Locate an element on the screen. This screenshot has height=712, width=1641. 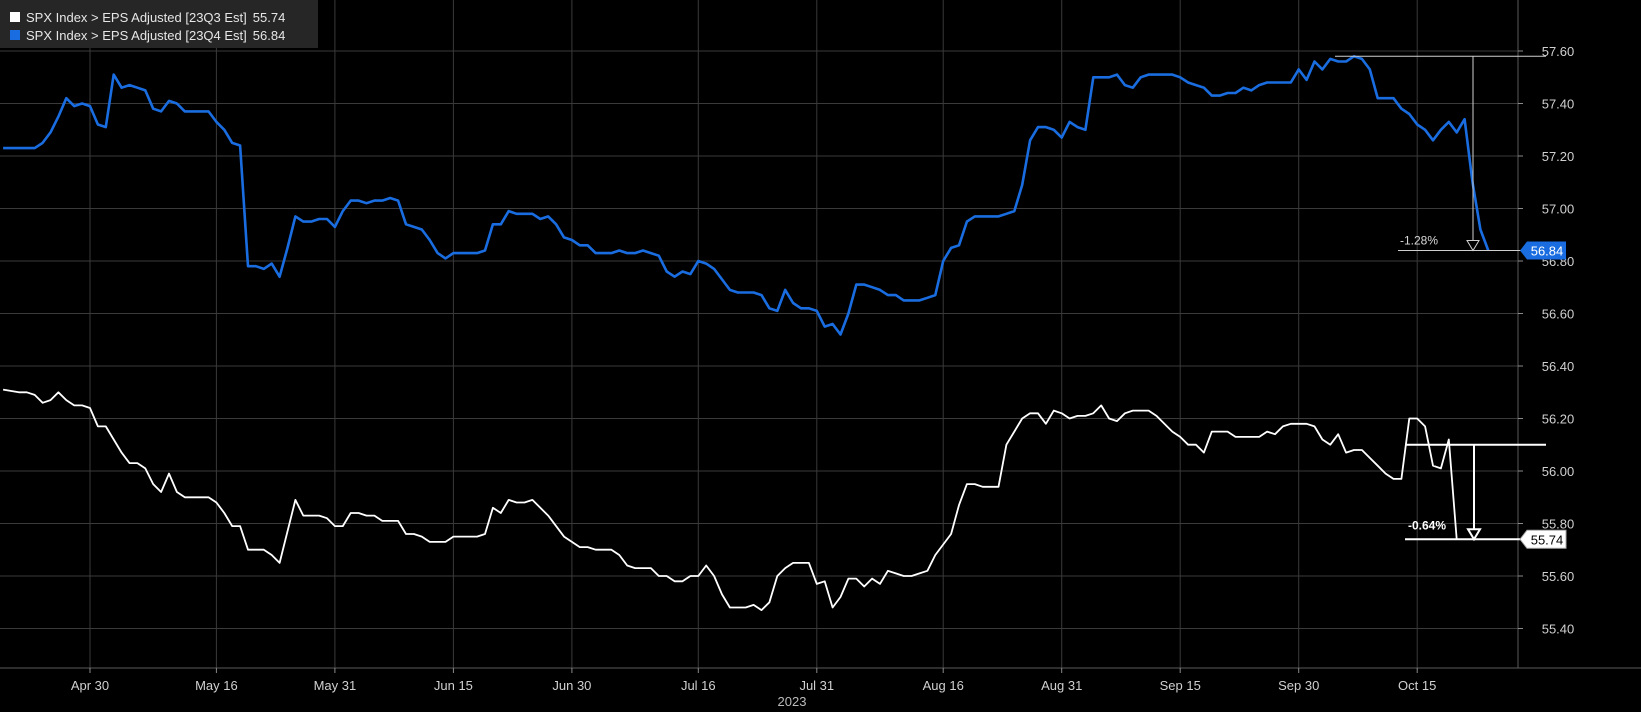
y-tick-label: 56.60 is located at coordinates (1558, 314).